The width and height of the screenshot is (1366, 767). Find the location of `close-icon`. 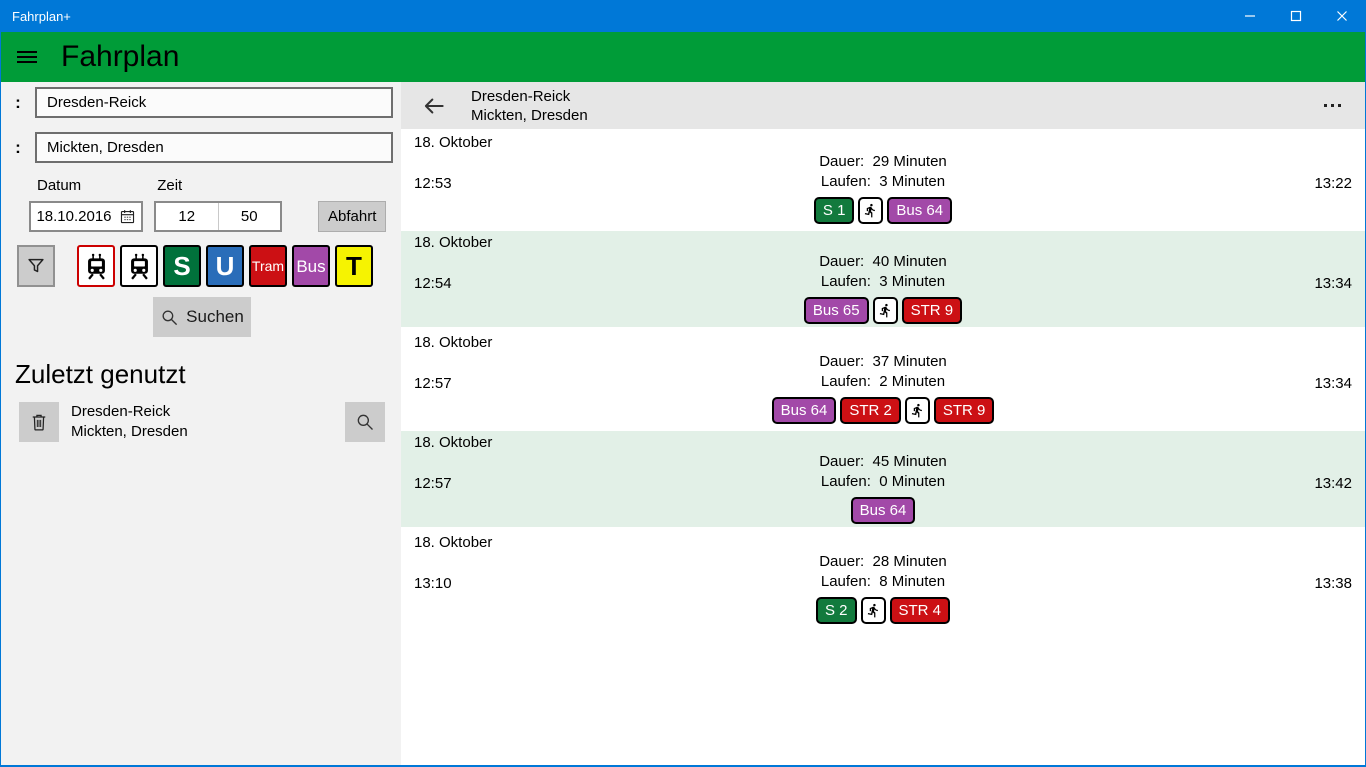

close-icon is located at coordinates (1342, 16).